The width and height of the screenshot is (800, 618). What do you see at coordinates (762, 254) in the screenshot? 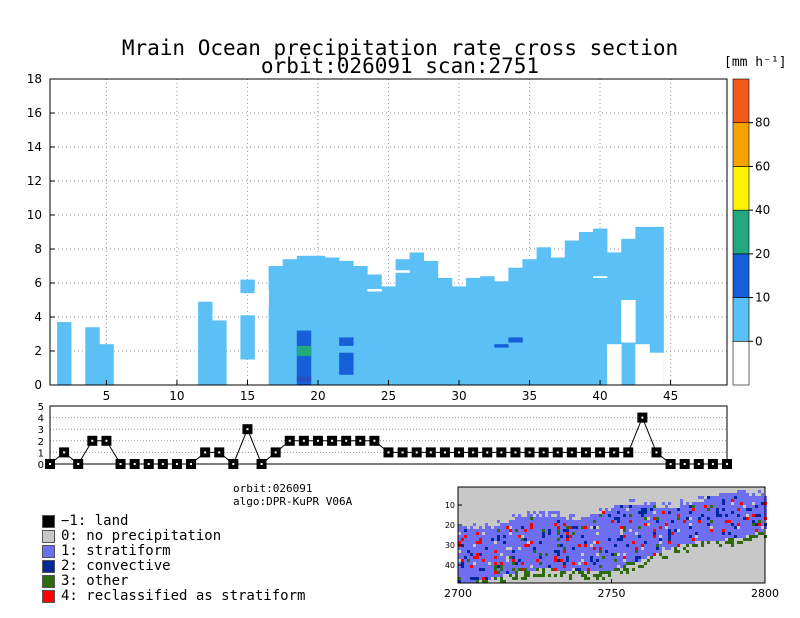
I see `colorbar-tick-label: 20` at bounding box center [762, 254].